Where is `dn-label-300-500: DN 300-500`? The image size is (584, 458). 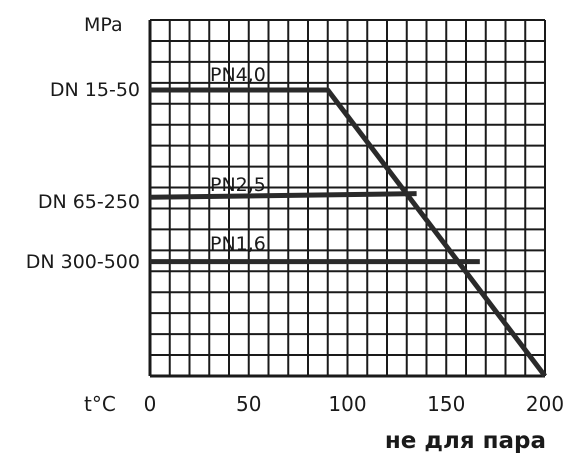 dn-label-300-500: DN 300-500 is located at coordinates (83, 262).